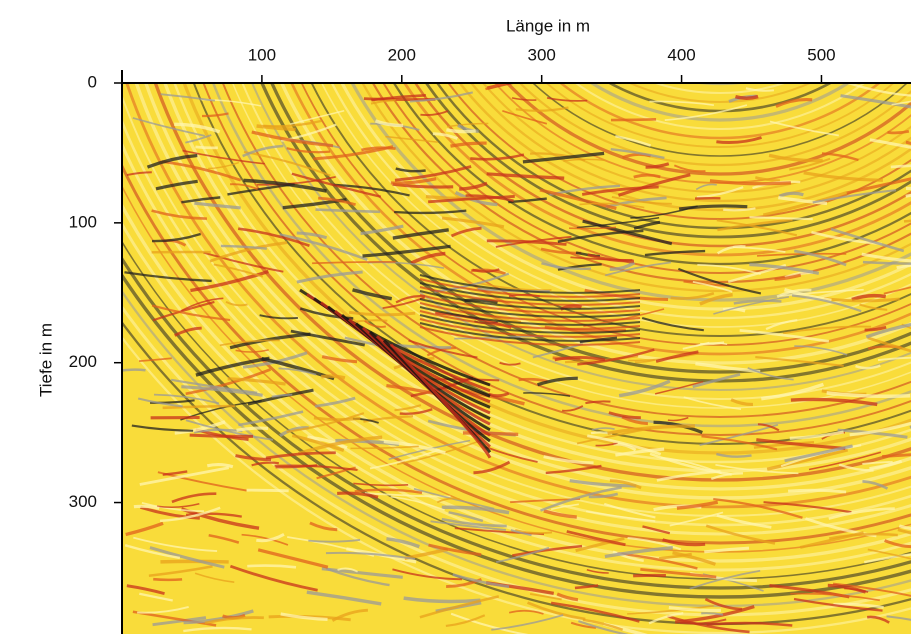  What do you see at coordinates (548, 25) in the screenshot?
I see `x-axis-label: Länge in m` at bounding box center [548, 25].